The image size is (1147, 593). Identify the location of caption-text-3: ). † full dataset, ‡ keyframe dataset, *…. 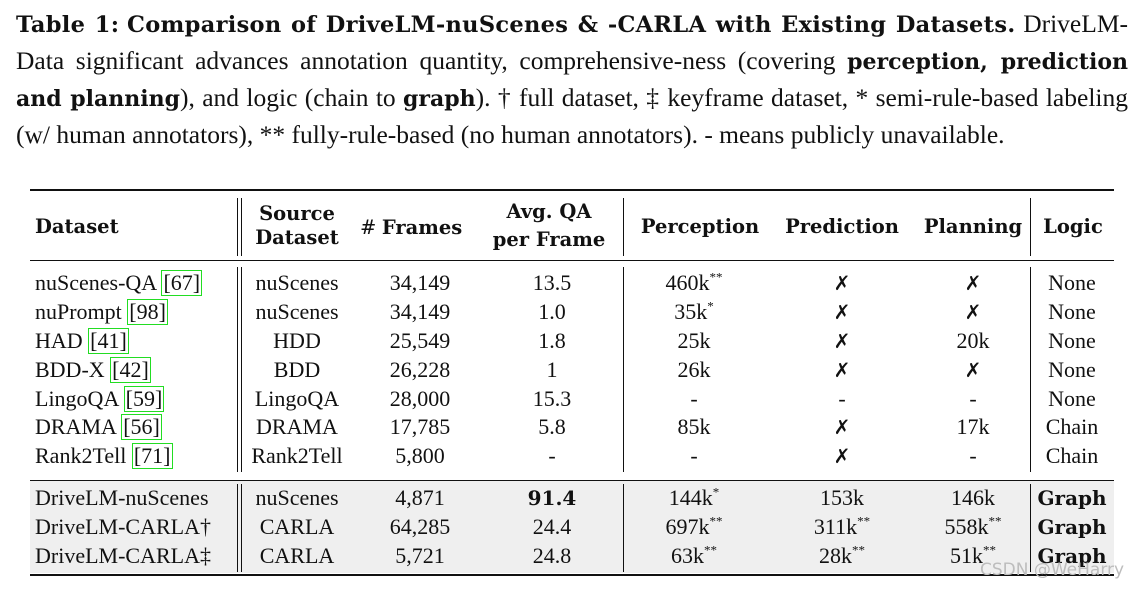
(572, 116).